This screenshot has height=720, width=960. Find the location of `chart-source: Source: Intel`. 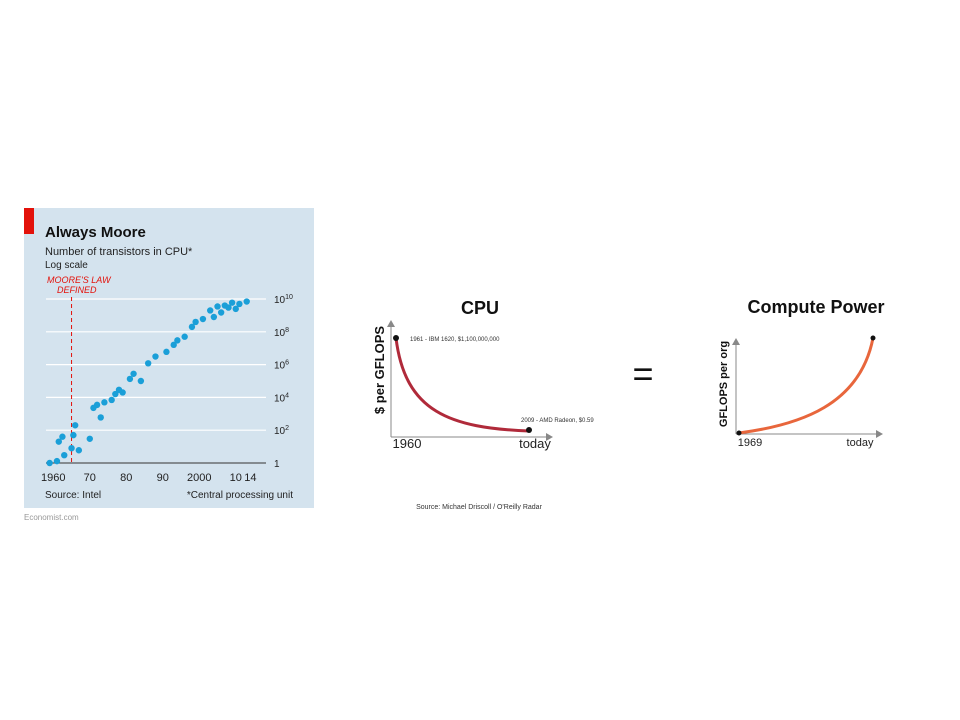

chart-source: Source: Intel is located at coordinates (73, 495).